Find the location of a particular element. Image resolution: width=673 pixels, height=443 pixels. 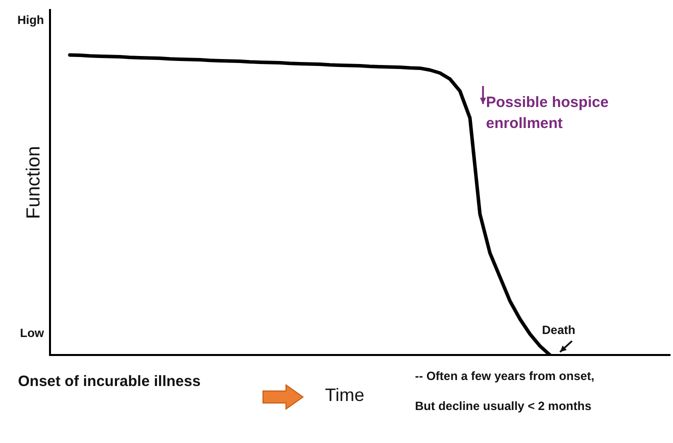

text: -- Often a few years from onset, is located at coordinates (504, 376).